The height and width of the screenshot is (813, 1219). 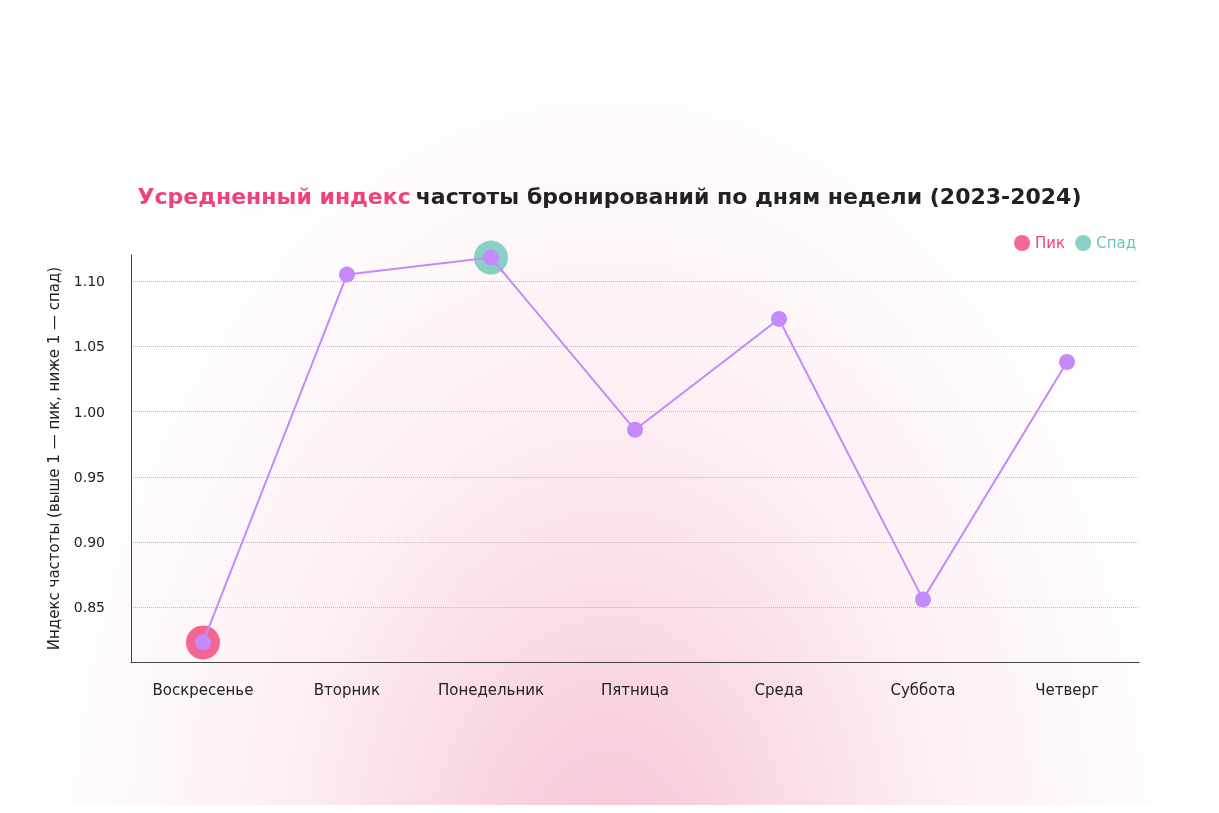 I want to click on chart-title: Усредненный индекс частоты бронирований по дням недели (2023-2024), so click(x=609, y=196).